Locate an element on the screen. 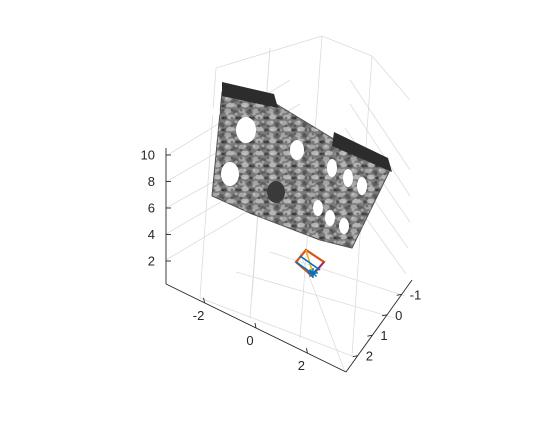  z-tick-label: 4 is located at coordinates (151, 234).